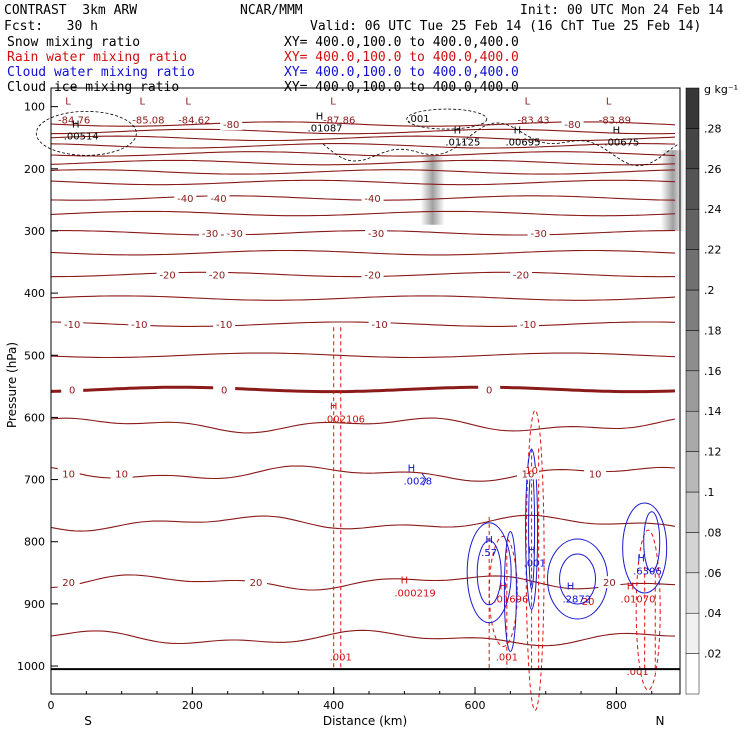 The height and width of the screenshot is (740, 740). Describe the element at coordinates (34, 293) in the screenshot. I see `y-tick-label: 400` at that location.